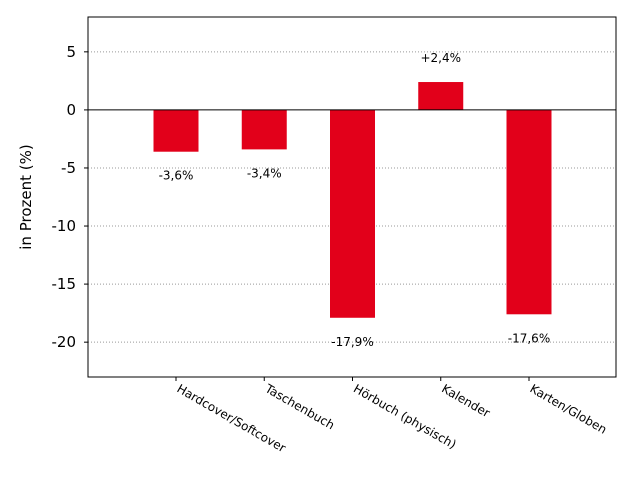 This screenshot has height=480, width=640. I want to click on data-label: -17,9%, so click(352, 342).